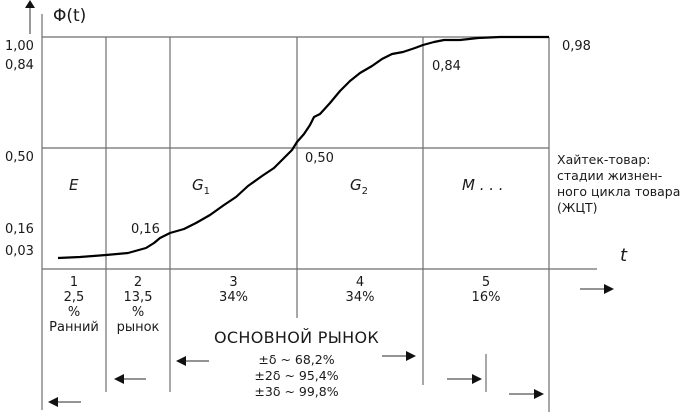 This screenshot has height=417, width=694. Describe the element at coordinates (356, 185) in the screenshot. I see `stage-g2-letter: G` at that location.